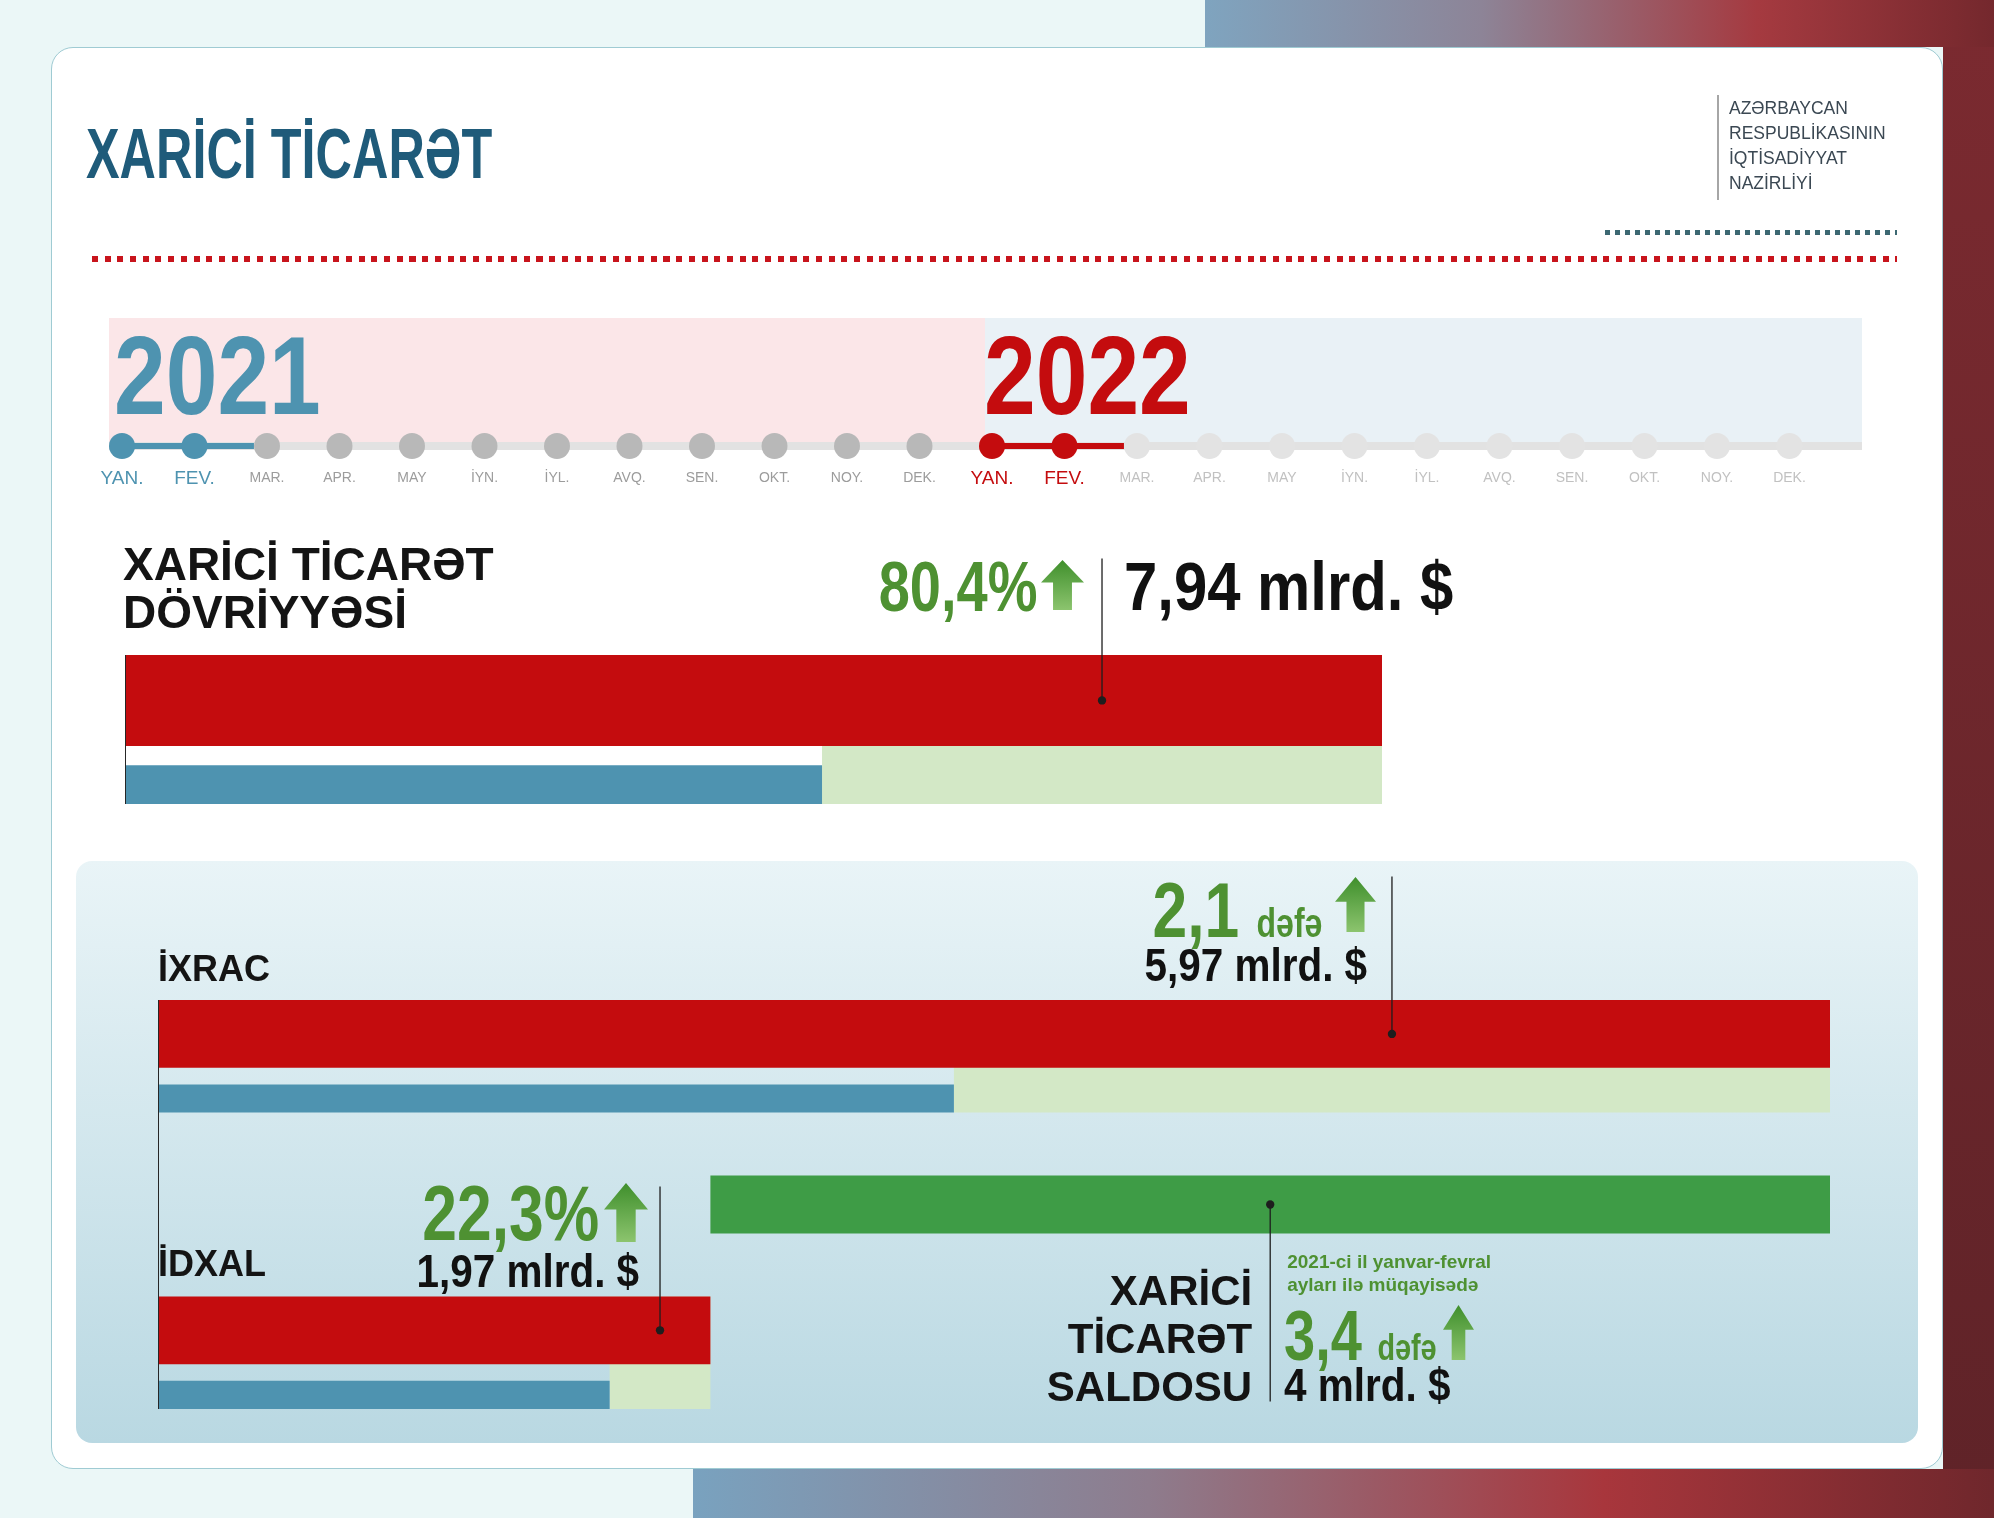 This screenshot has height=1518, width=1994. I want to click on annotation: 2021-ci il yanvar-fevral ayları ilə müqayisədə, so click(1390, 1273).